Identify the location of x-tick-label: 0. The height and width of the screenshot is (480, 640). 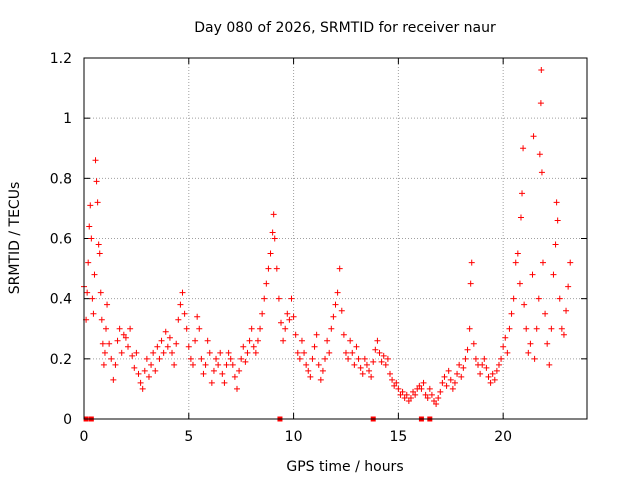
(84, 437).